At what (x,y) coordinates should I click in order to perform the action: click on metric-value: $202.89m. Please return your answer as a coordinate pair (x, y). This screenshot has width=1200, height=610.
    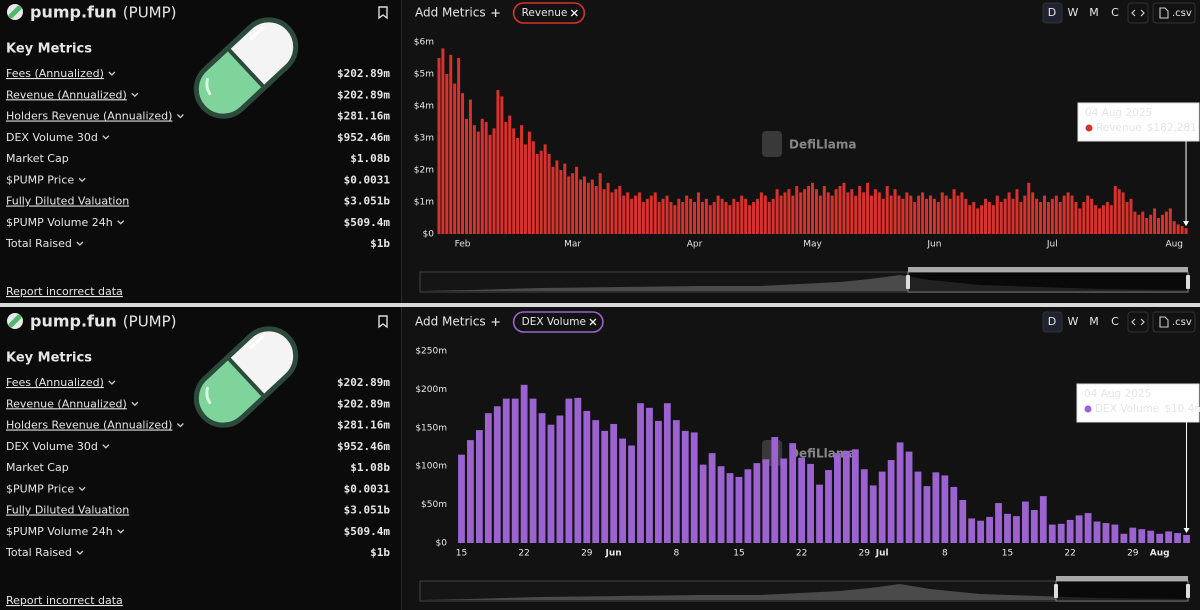
    Looking at the image, I should click on (363, 403).